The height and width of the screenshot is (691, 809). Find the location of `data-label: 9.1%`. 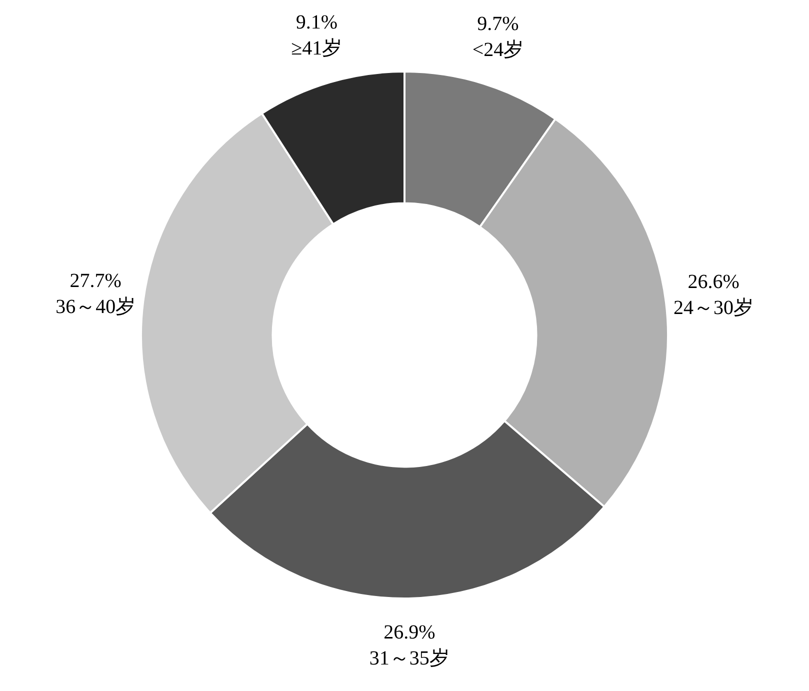

data-label: 9.1% is located at coordinates (317, 22).